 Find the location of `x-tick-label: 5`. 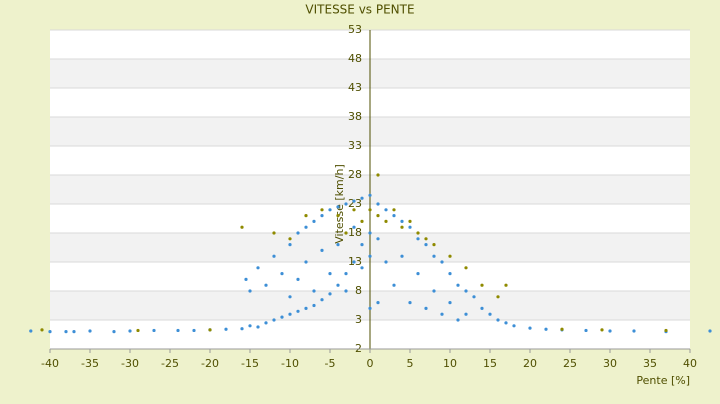

x-tick-label: 5 is located at coordinates (410, 363).